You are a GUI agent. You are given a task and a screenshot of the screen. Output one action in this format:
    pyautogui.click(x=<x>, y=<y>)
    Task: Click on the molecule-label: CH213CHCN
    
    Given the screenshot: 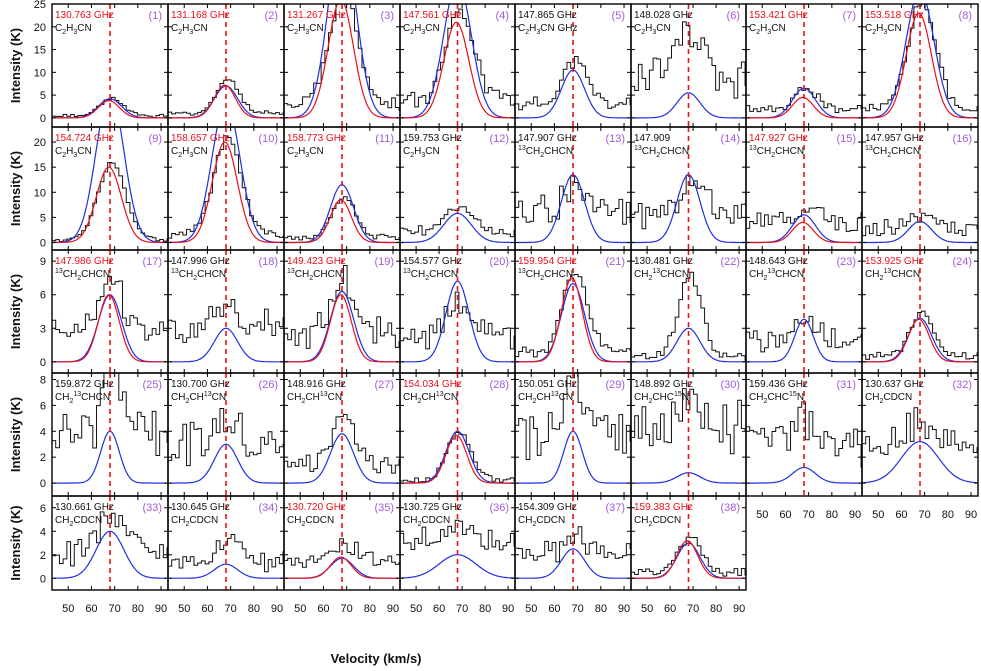 What is the action you would take?
    pyautogui.click(x=661, y=275)
    